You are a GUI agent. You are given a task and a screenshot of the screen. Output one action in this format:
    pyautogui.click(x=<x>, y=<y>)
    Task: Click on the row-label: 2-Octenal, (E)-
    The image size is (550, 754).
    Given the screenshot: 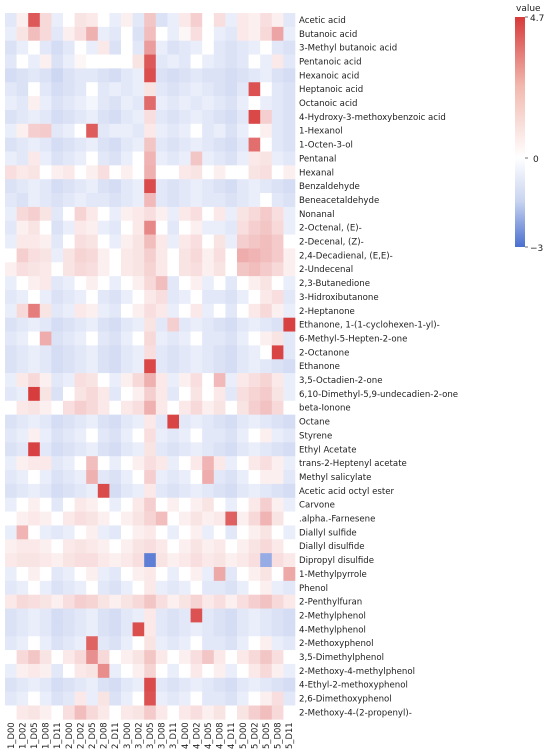 What is the action you would take?
    pyautogui.click(x=330, y=229)
    